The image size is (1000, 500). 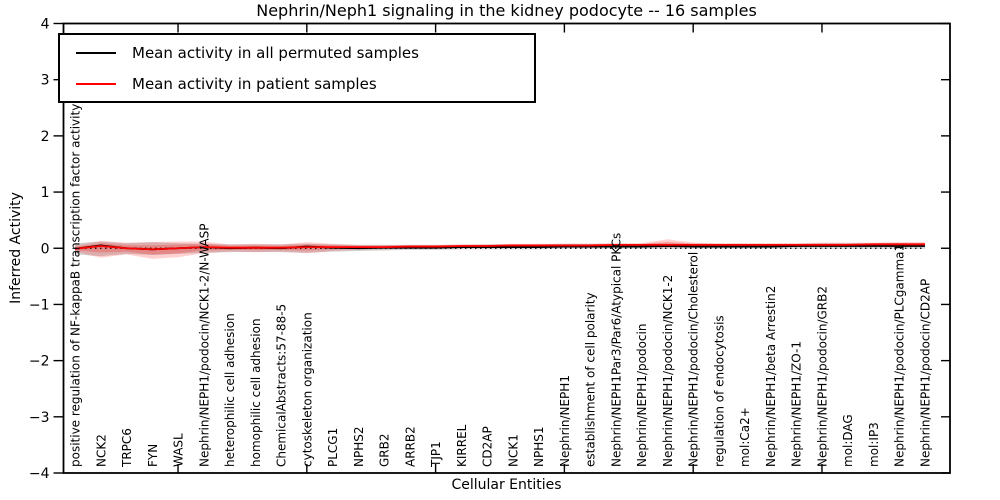 What do you see at coordinates (436, 454) in the screenshot?
I see `x-tick-label: TJP1` at bounding box center [436, 454].